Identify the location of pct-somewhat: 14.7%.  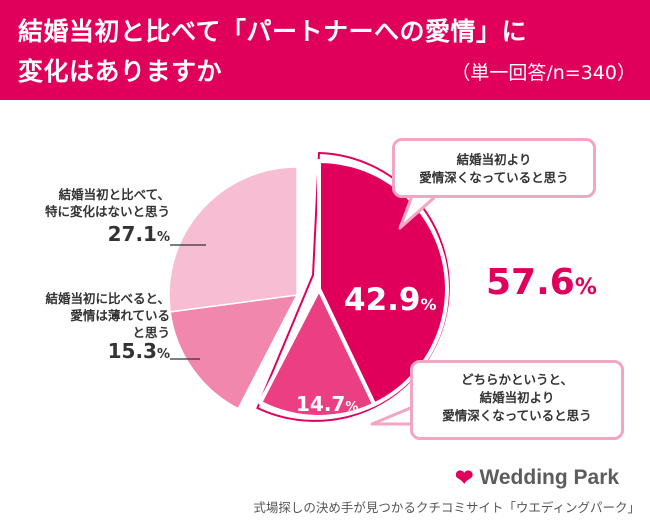
(327, 404).